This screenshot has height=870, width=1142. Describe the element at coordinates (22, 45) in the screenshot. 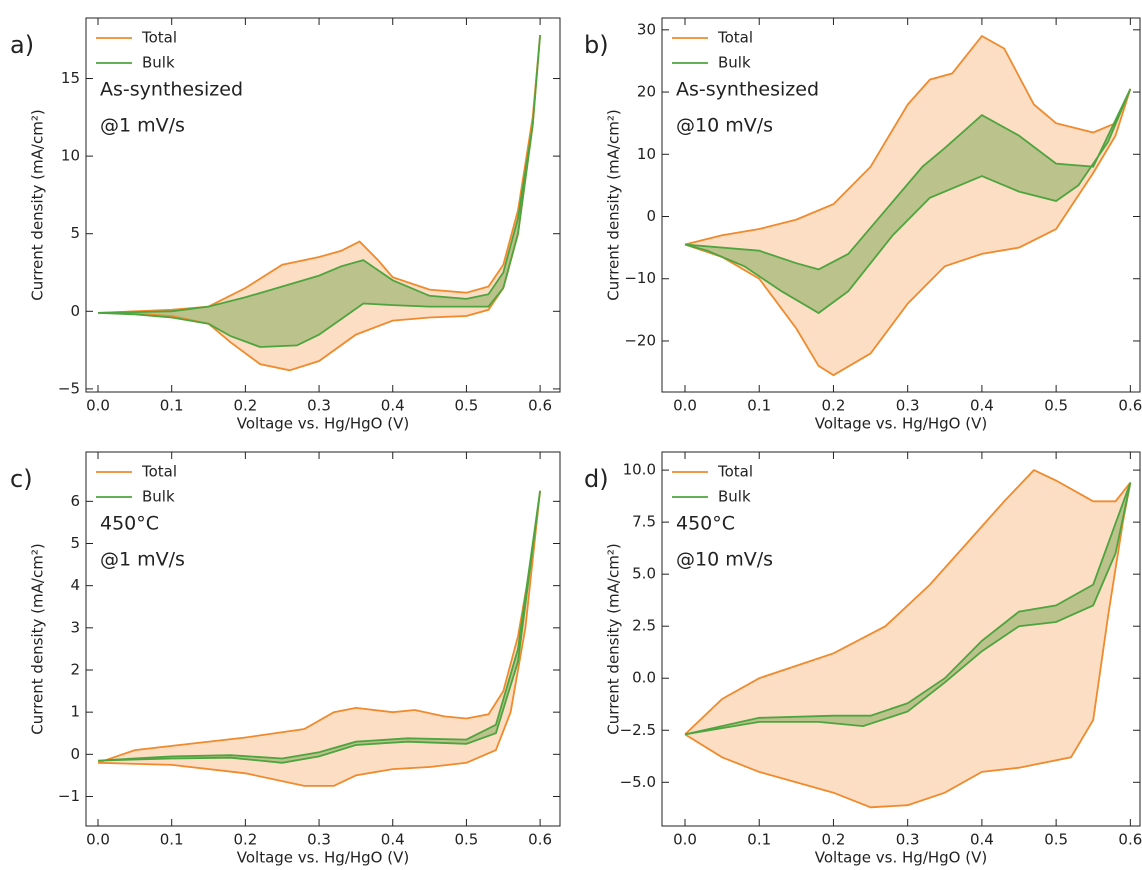

I see `panel-label: a)` at that location.